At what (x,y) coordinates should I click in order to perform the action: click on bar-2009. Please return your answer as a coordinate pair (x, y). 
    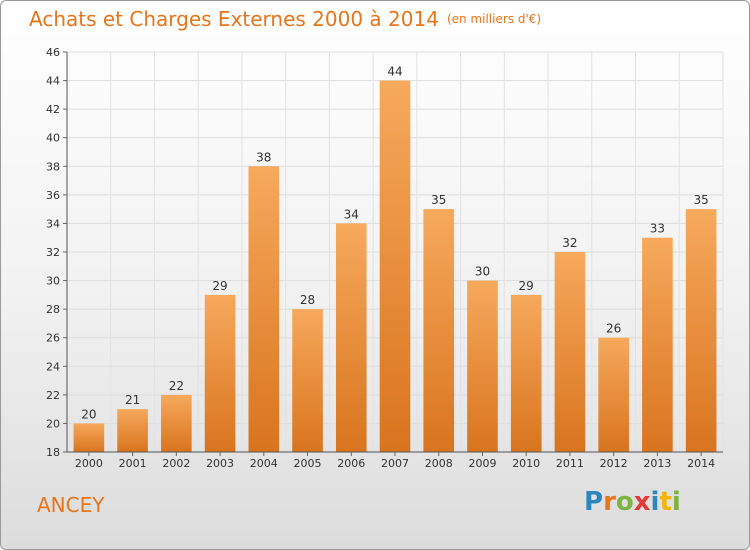
    Looking at the image, I should click on (482, 366).